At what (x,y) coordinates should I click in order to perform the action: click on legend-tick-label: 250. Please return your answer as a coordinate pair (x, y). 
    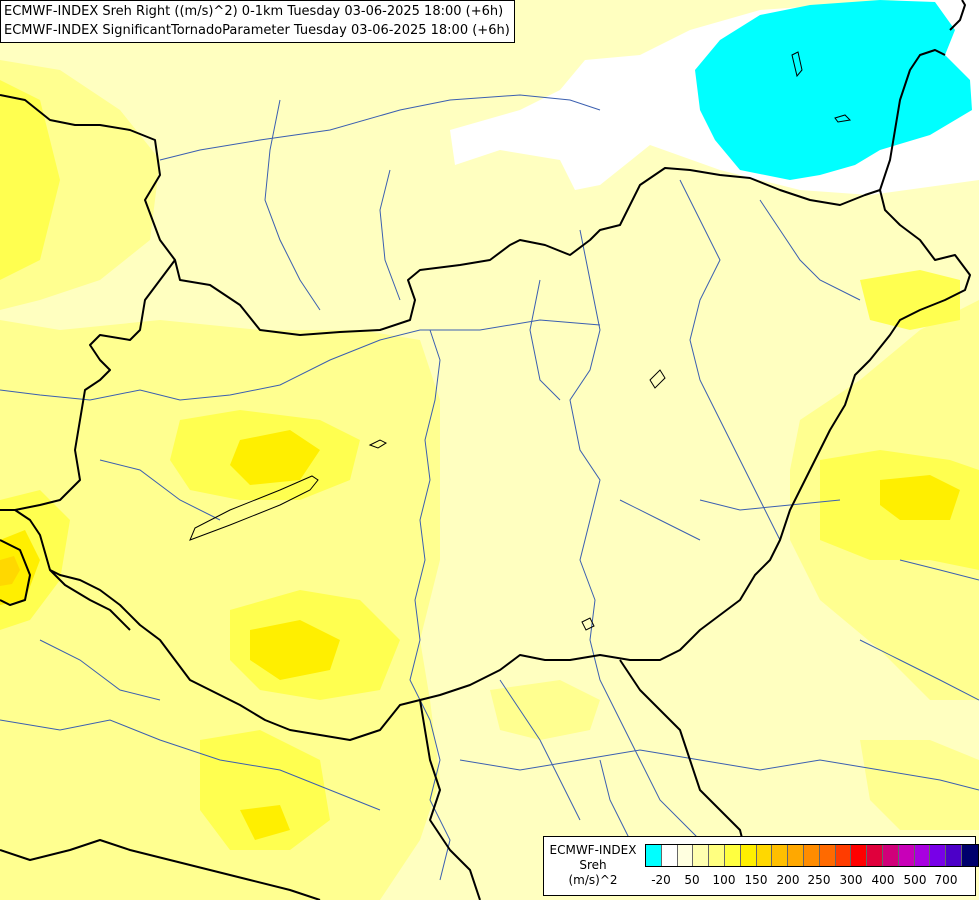
    Looking at the image, I should click on (819, 880).